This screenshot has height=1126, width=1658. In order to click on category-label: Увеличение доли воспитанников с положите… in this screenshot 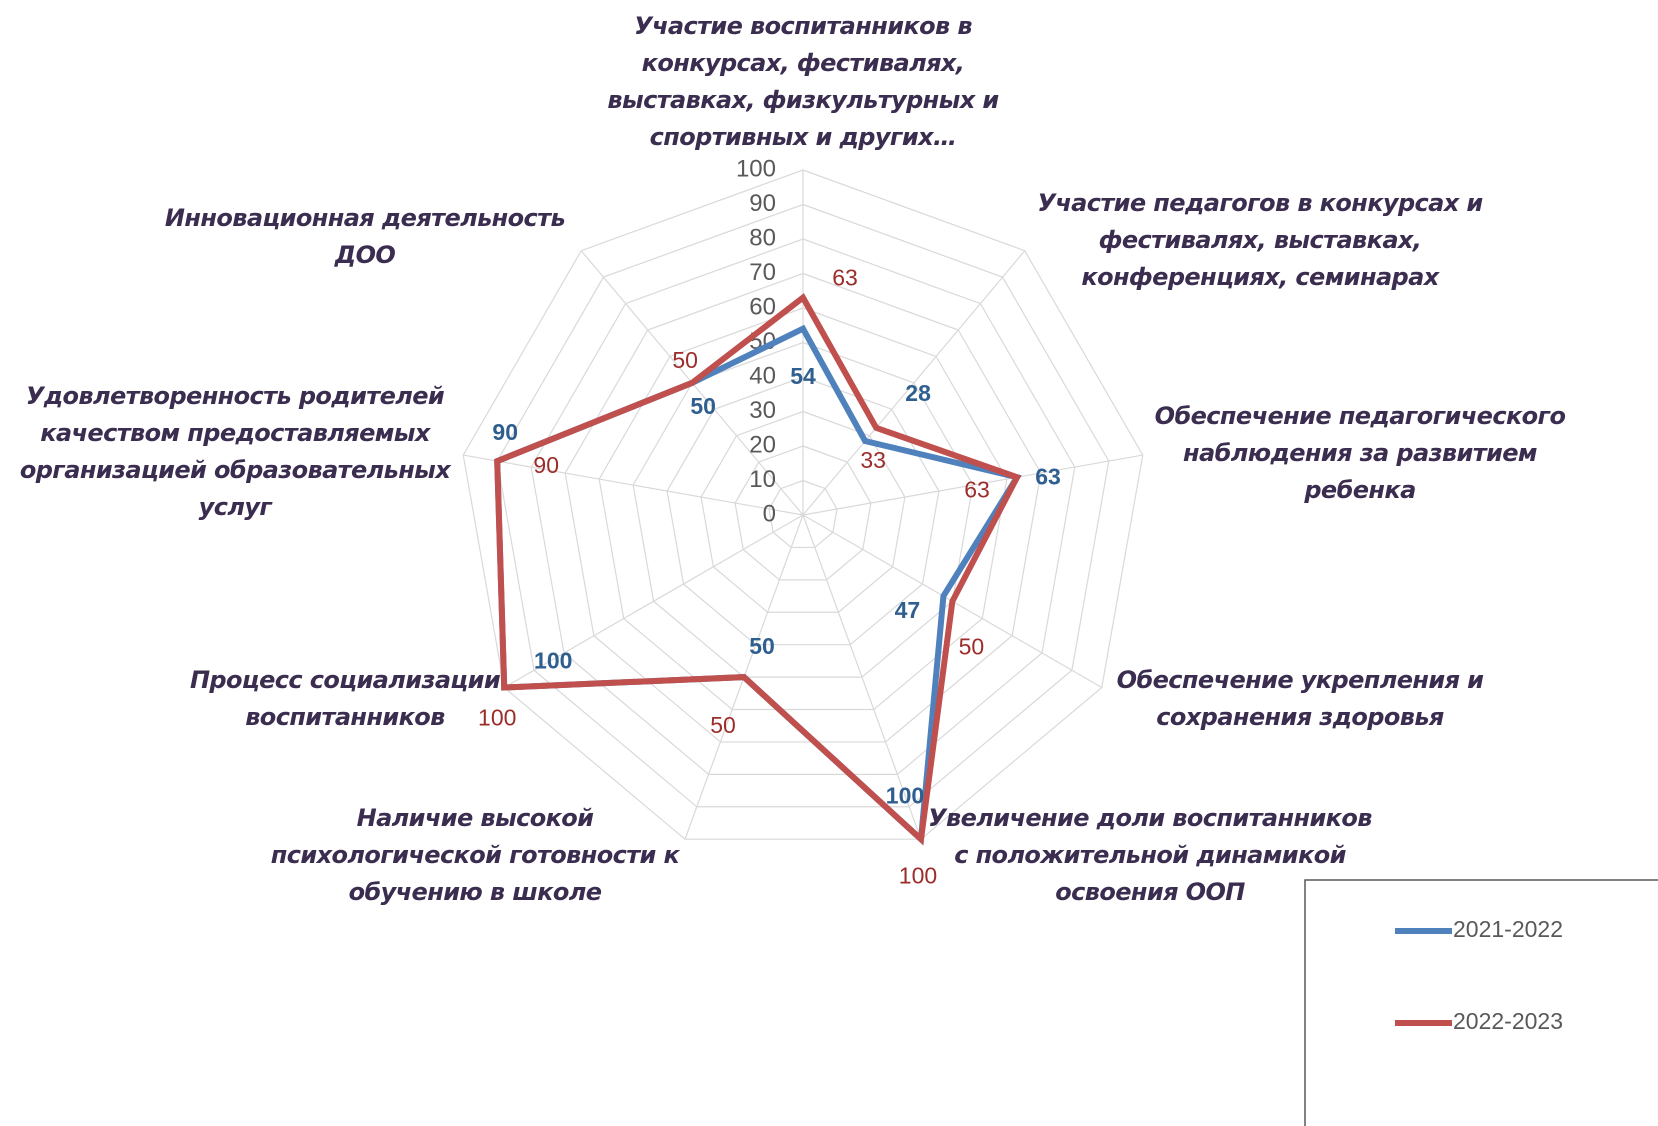, I will do `click(1150, 855)`.